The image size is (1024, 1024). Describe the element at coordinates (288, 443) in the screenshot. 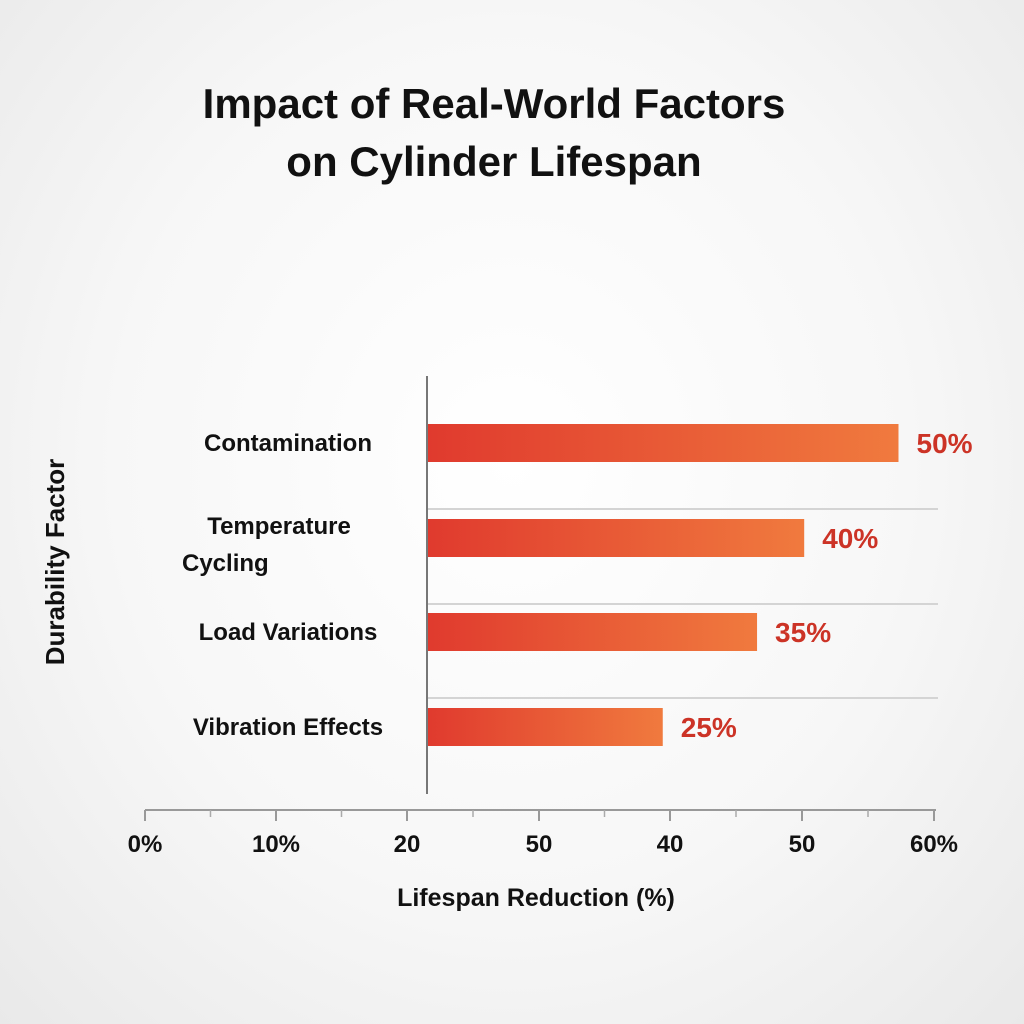

I see `category-label: Contamination` at that location.